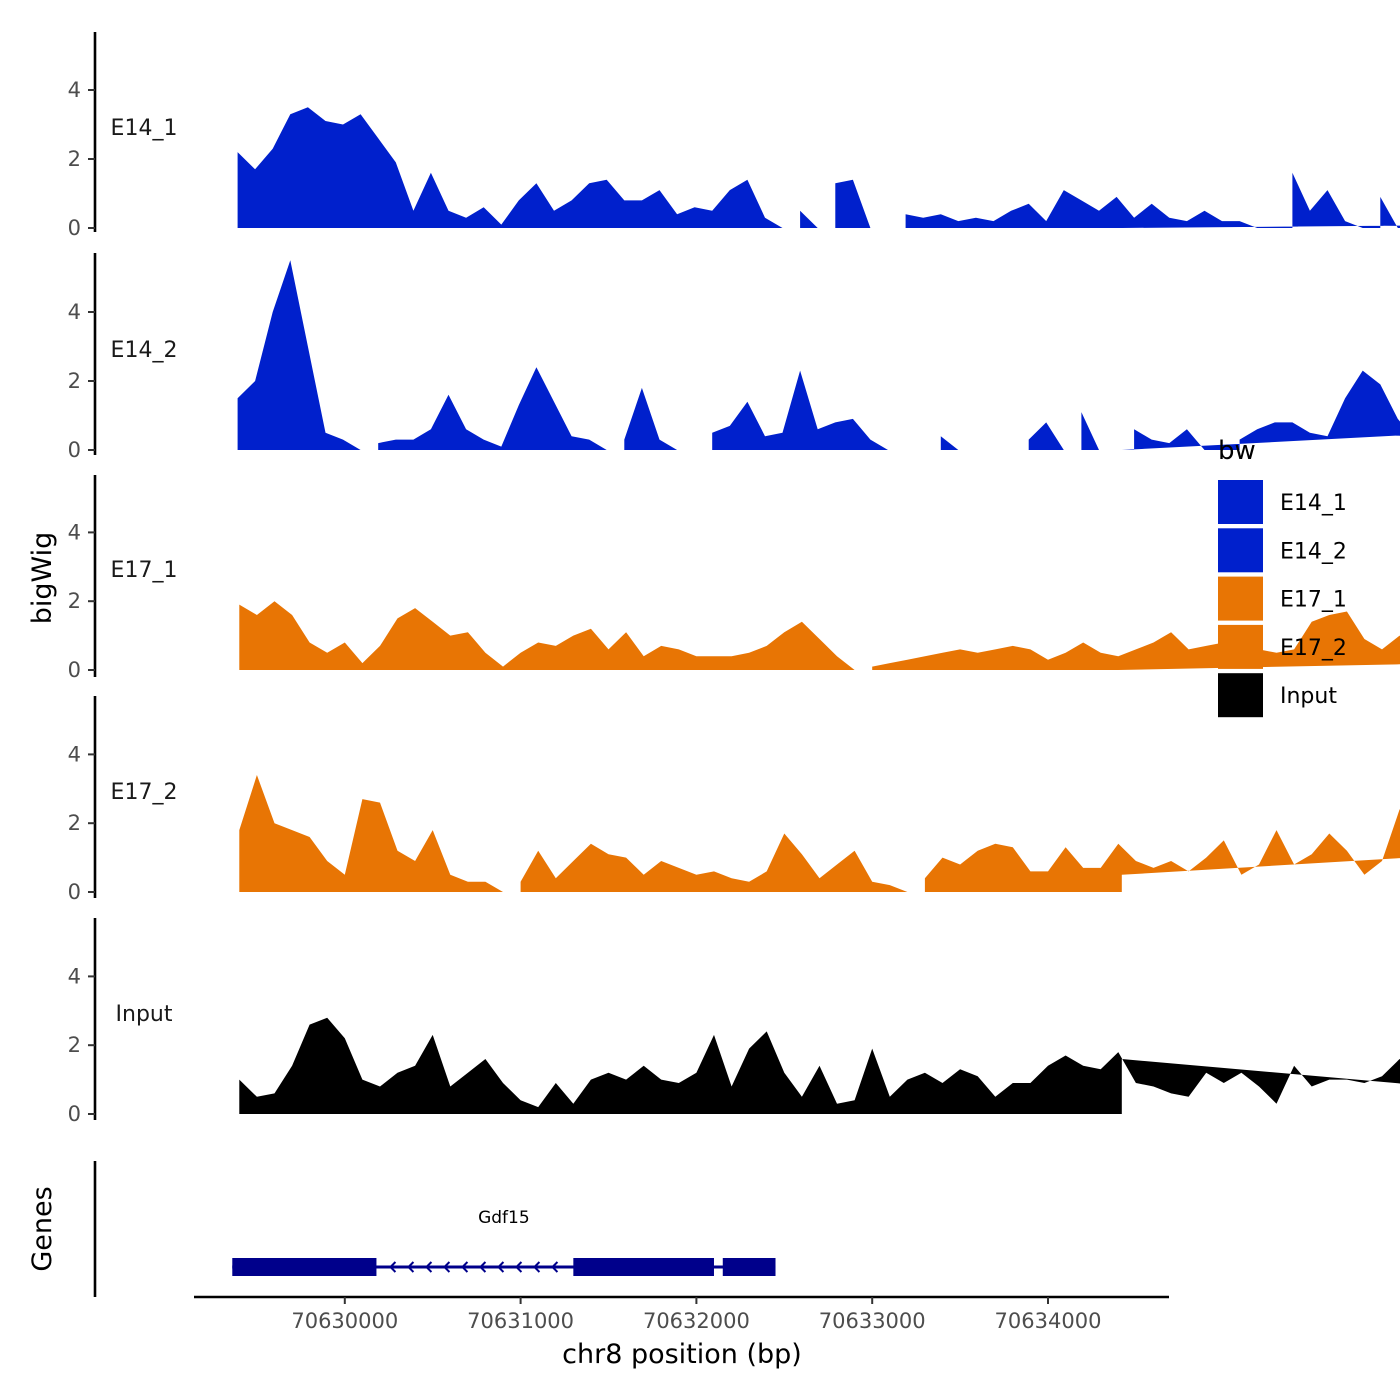  Describe the element at coordinates (1313, 551) in the screenshot. I see `legend-label: E14_2` at that location.